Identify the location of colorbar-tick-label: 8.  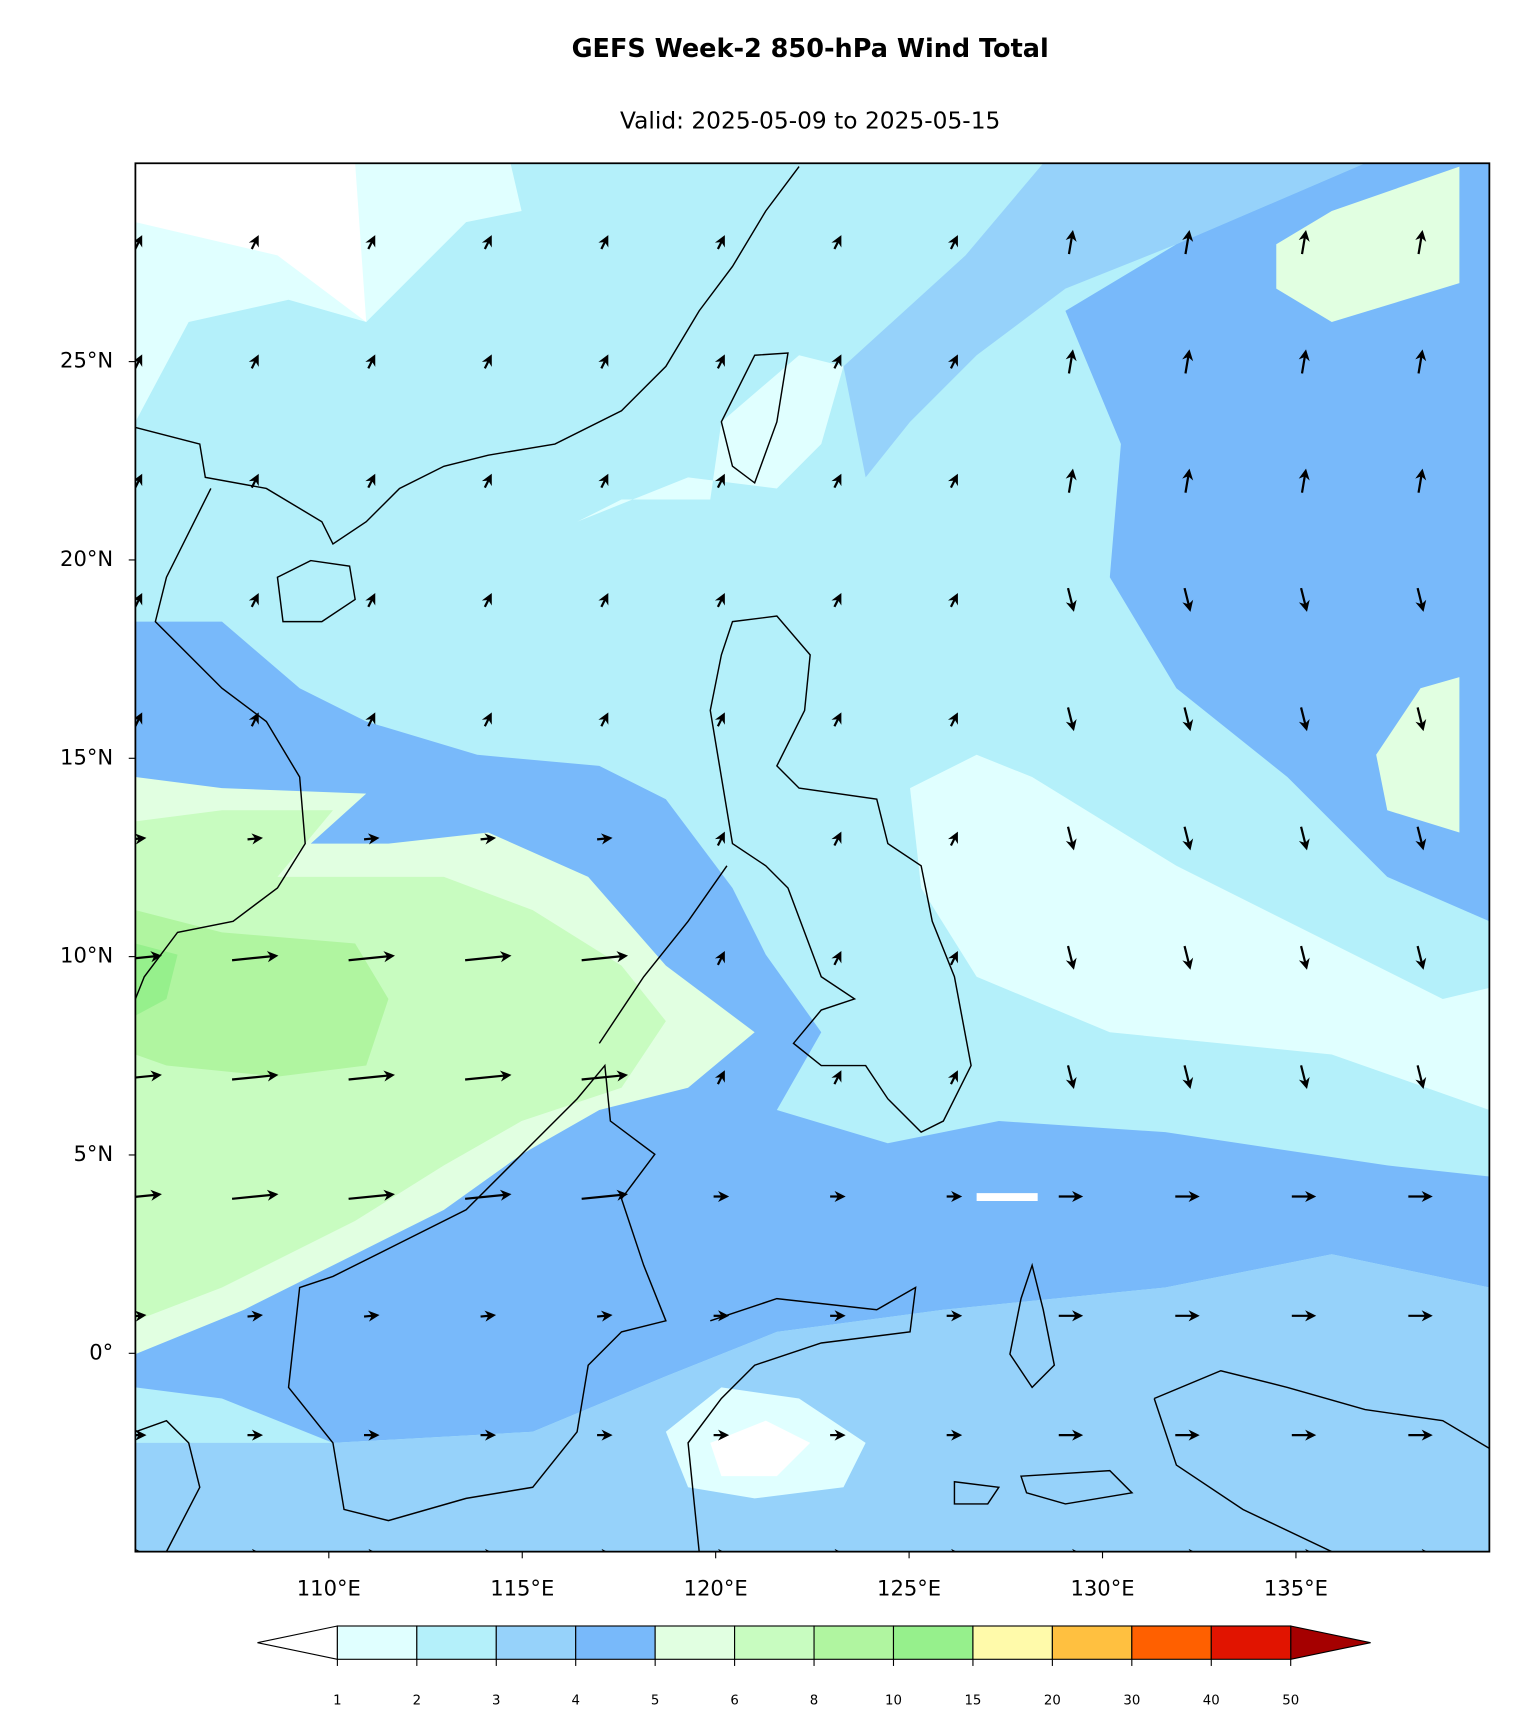
(814, 1700).